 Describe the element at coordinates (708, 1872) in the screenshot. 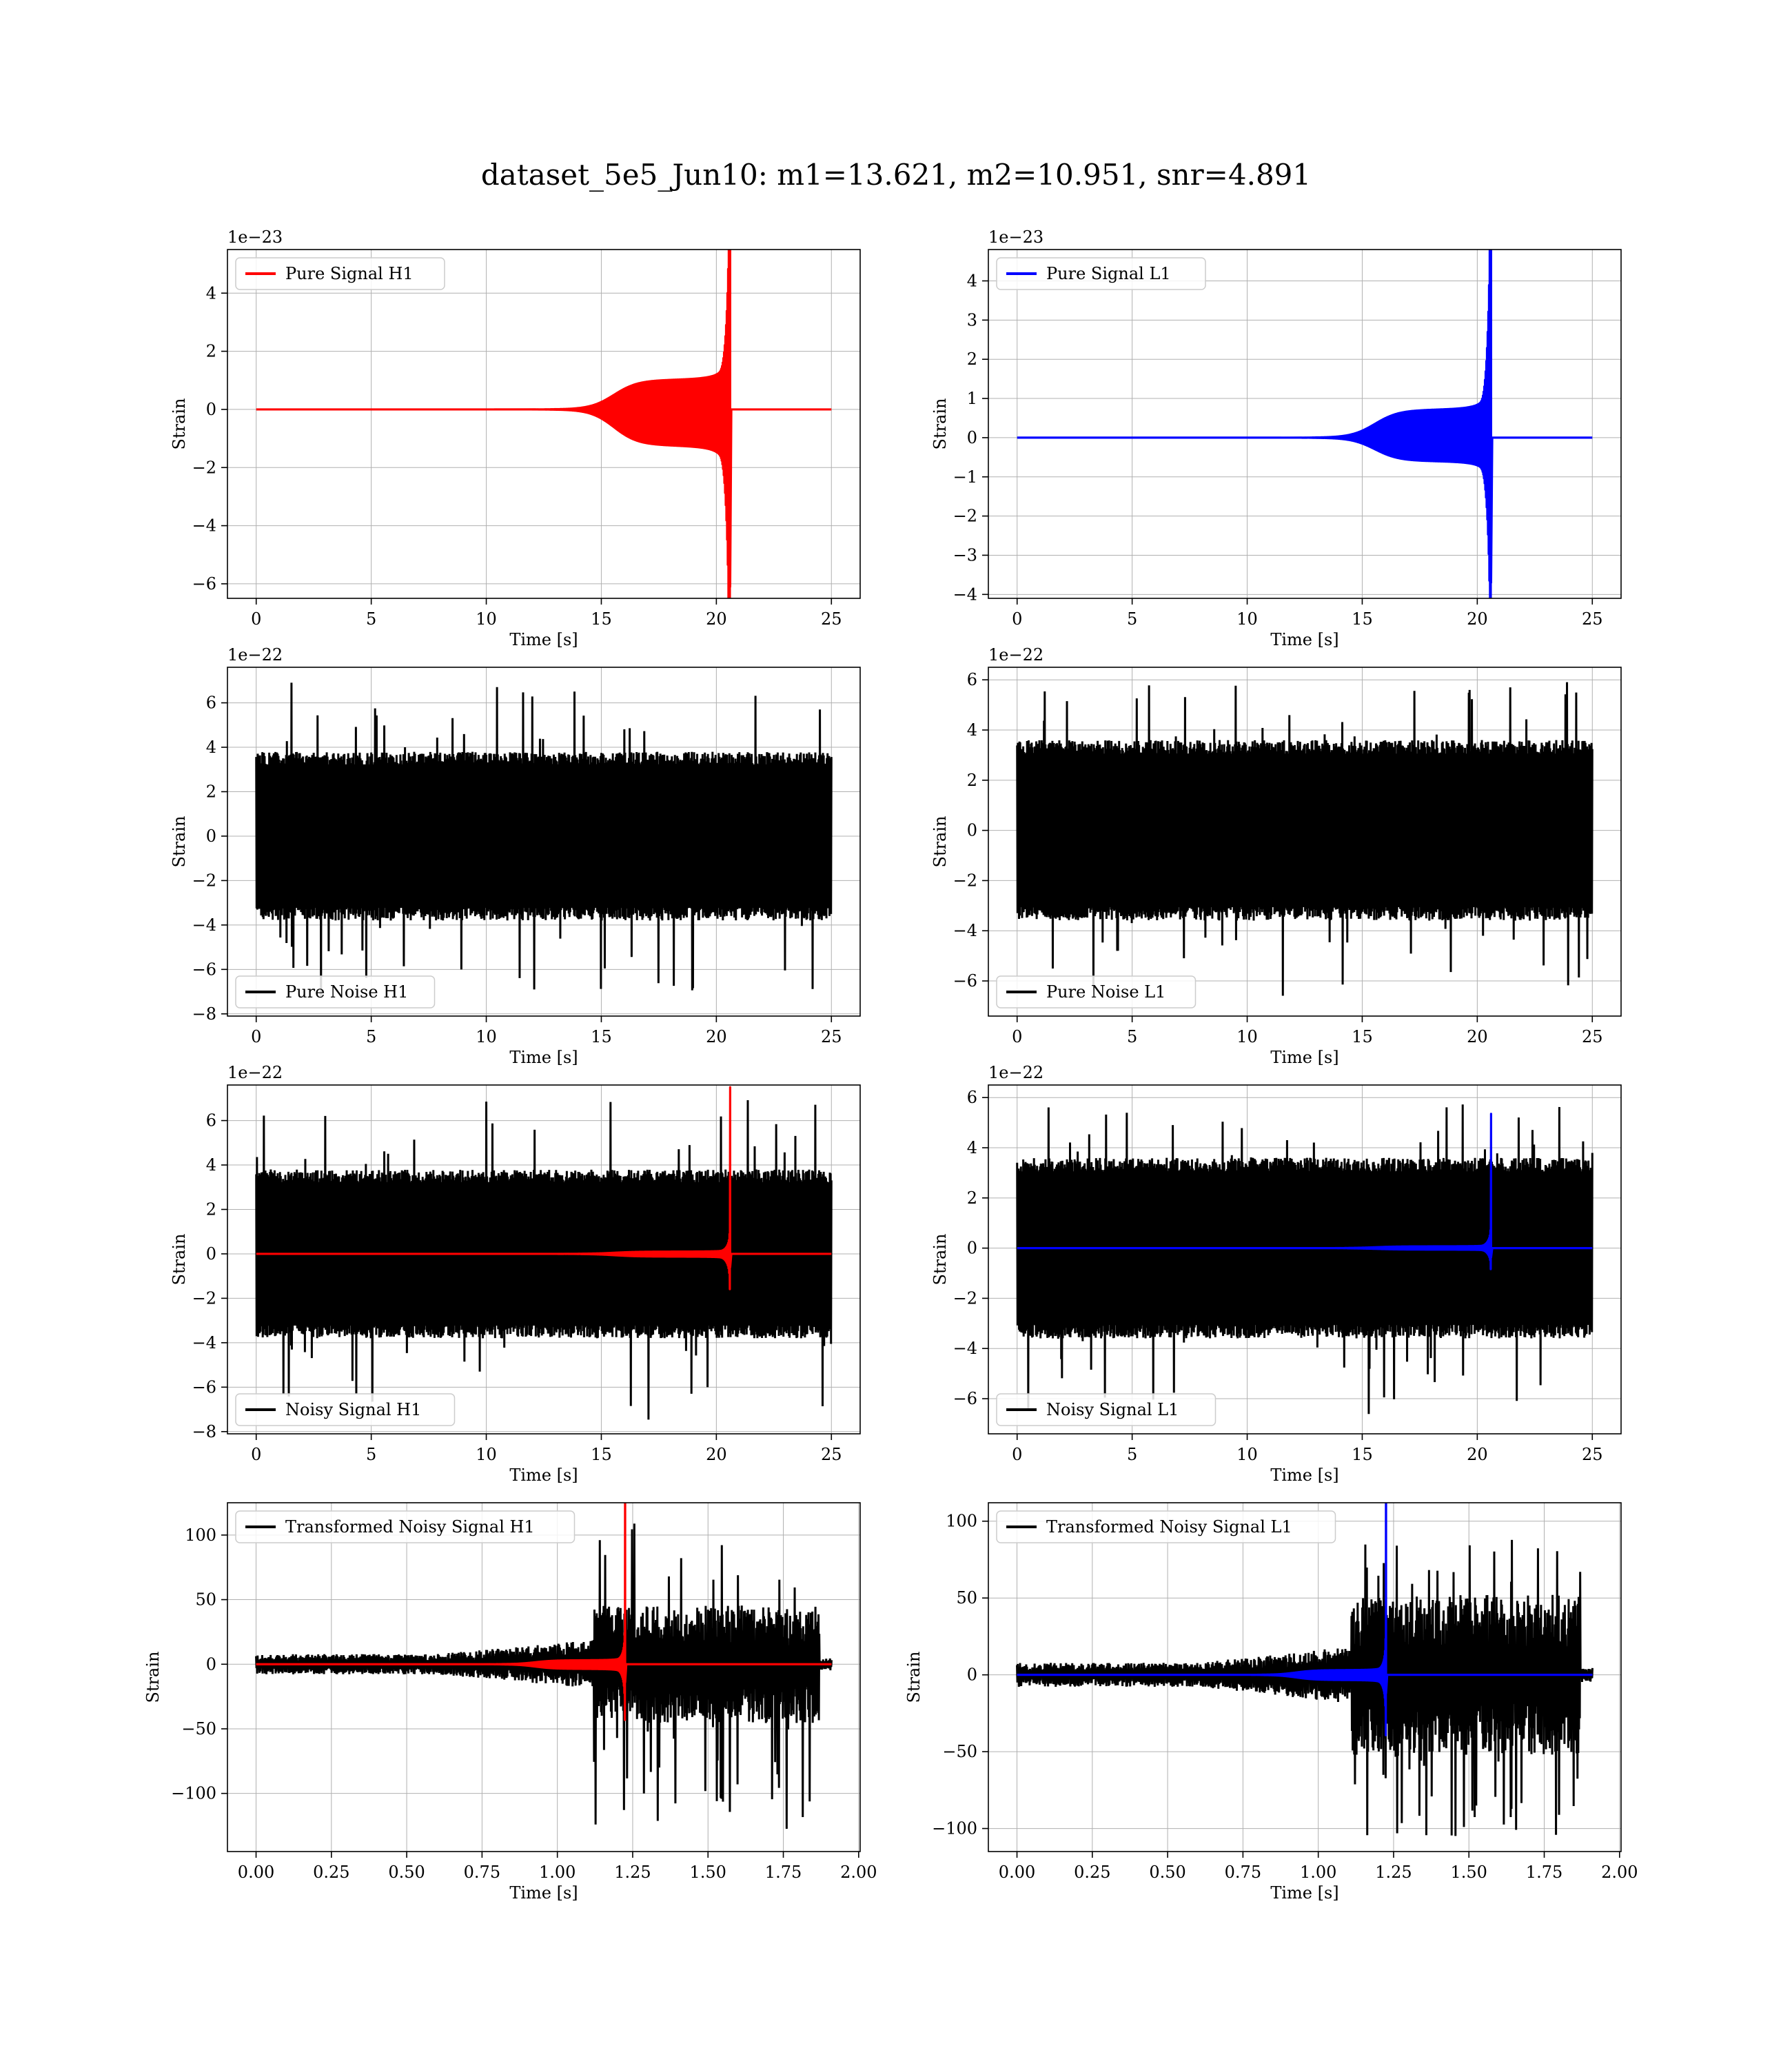

I see `x-tick-label: 1.50` at that location.